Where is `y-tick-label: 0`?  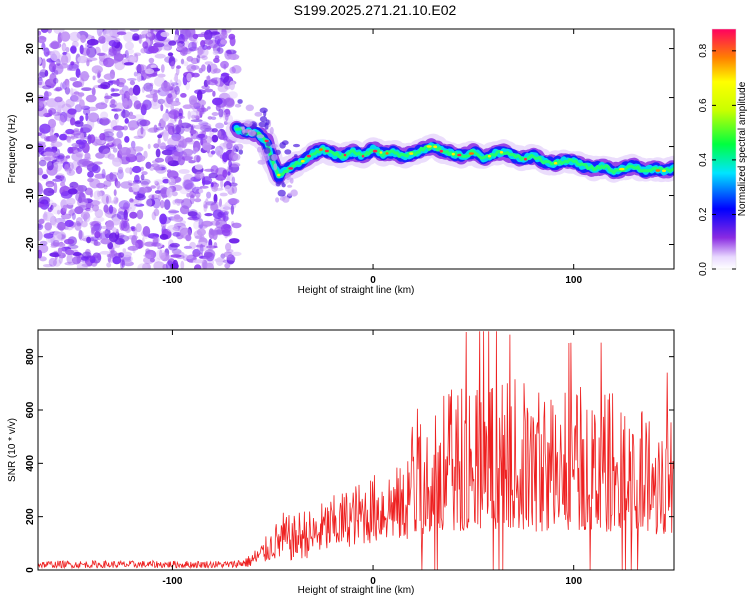
y-tick-label: 0 is located at coordinates (30, 146).